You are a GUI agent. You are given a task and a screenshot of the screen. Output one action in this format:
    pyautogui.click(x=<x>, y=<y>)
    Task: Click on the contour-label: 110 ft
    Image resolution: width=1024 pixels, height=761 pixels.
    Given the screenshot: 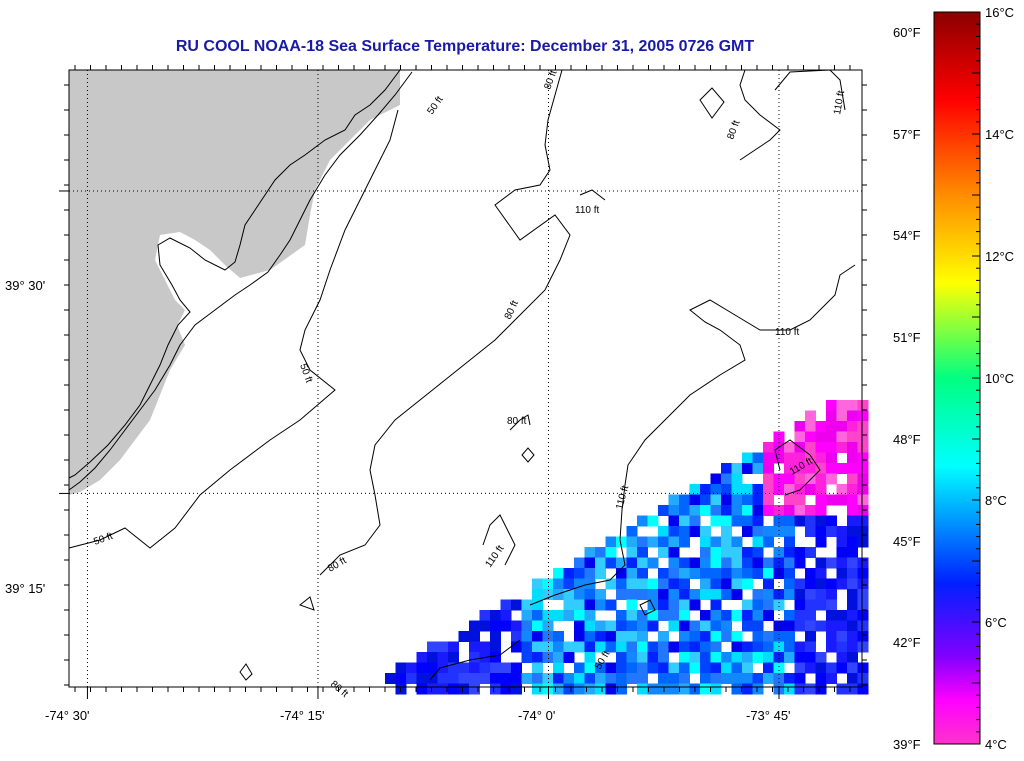 What is the action you would take?
    pyautogui.click(x=622, y=497)
    